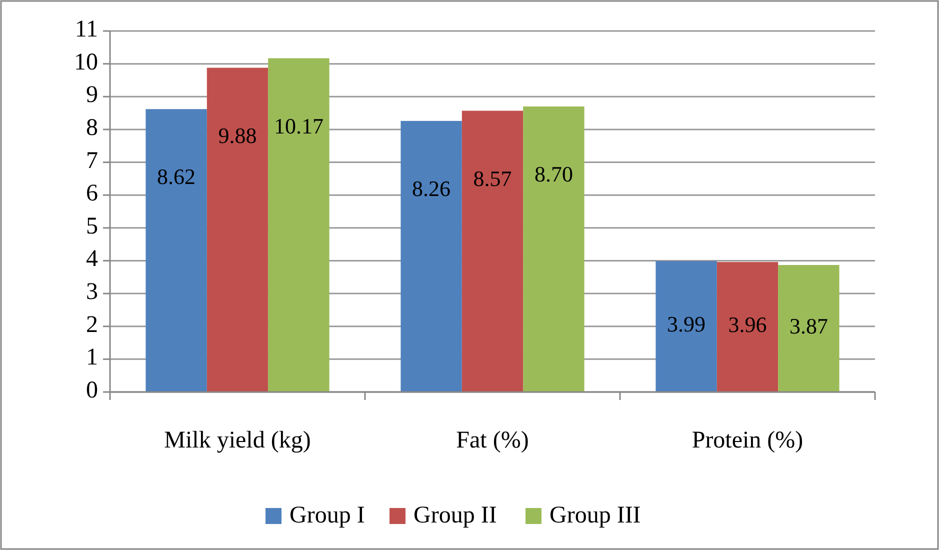 Image resolution: width=939 pixels, height=550 pixels. Describe the element at coordinates (92, 161) in the screenshot. I see `y-tick-label: 7` at that location.